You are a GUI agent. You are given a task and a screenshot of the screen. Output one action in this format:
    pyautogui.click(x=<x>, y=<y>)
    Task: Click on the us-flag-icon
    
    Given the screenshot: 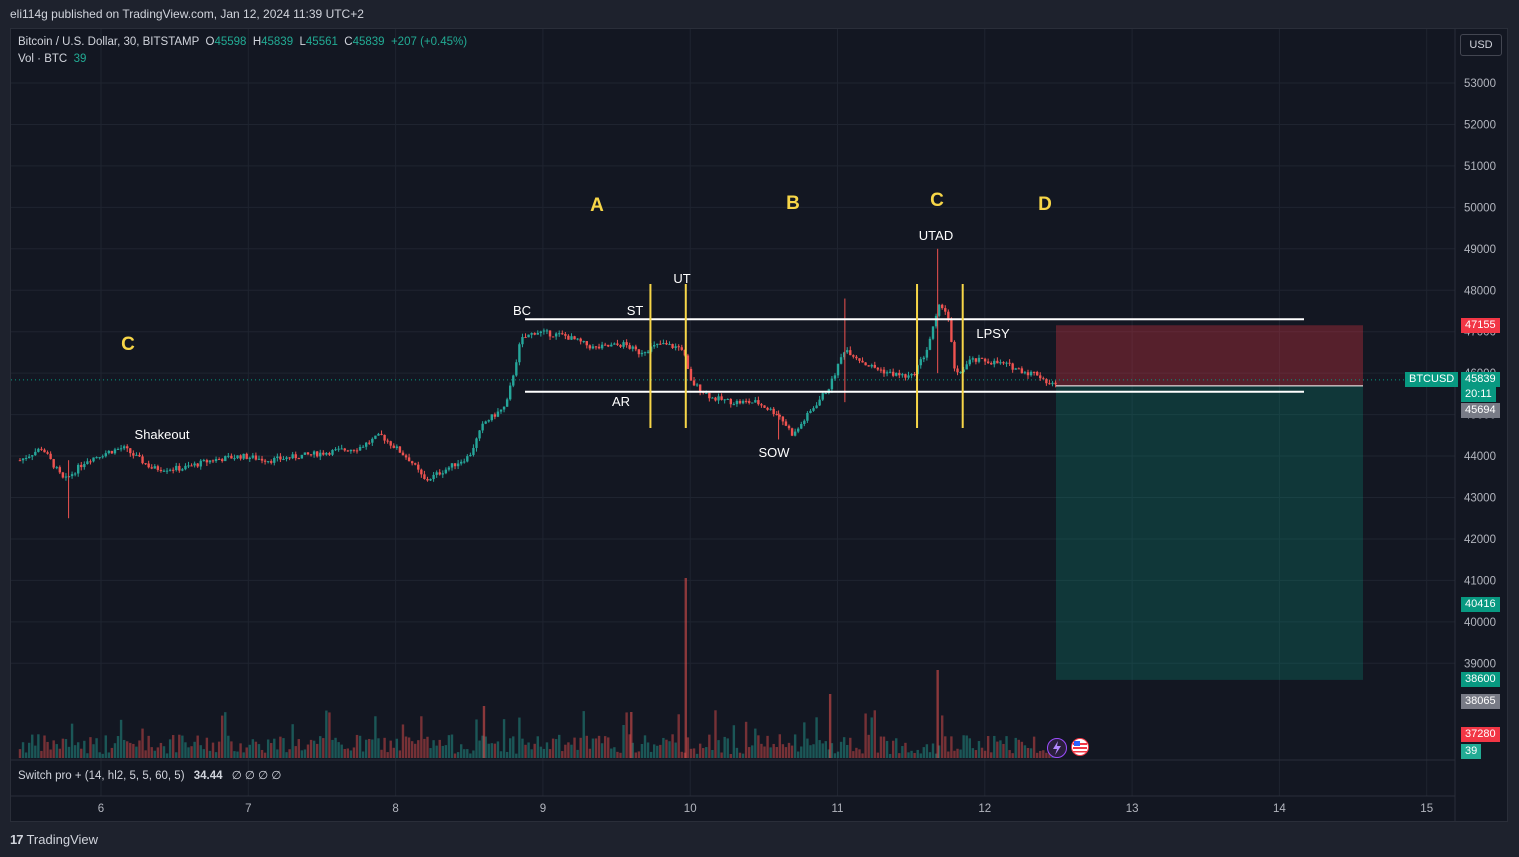 What is the action you would take?
    pyautogui.click(x=1080, y=747)
    